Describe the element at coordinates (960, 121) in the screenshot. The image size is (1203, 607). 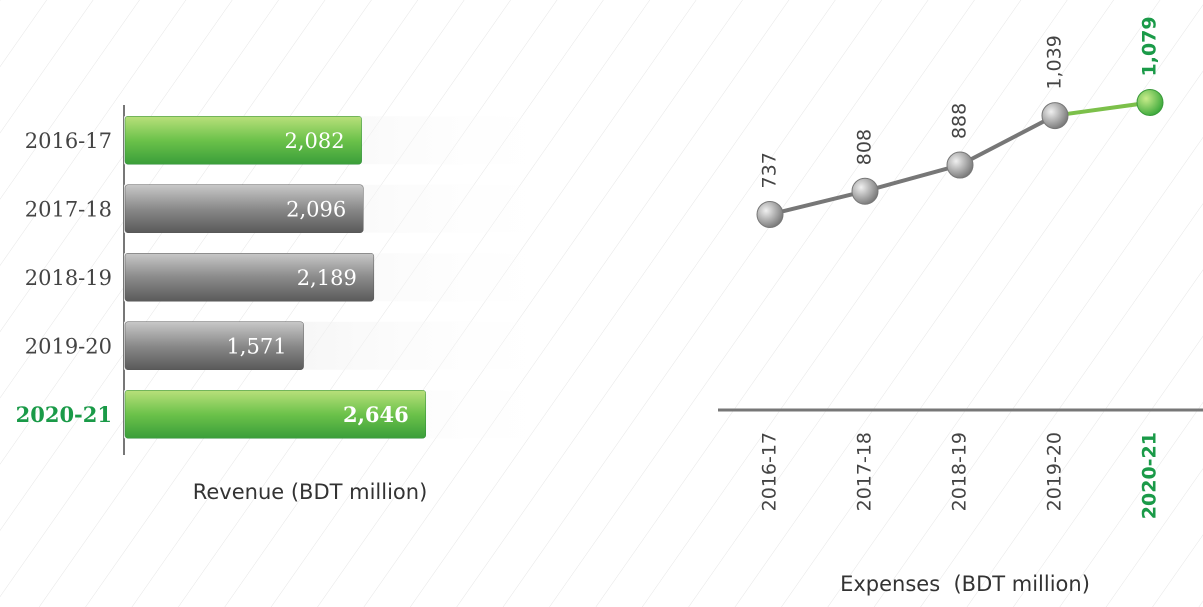
I see `value-label: 888` at that location.